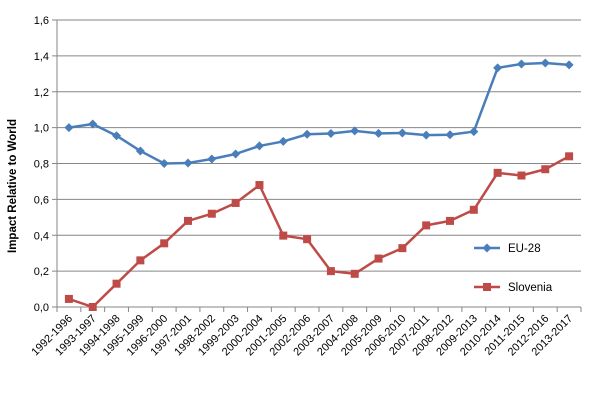  I want to click on legend-label: Slovenia, so click(530, 288).